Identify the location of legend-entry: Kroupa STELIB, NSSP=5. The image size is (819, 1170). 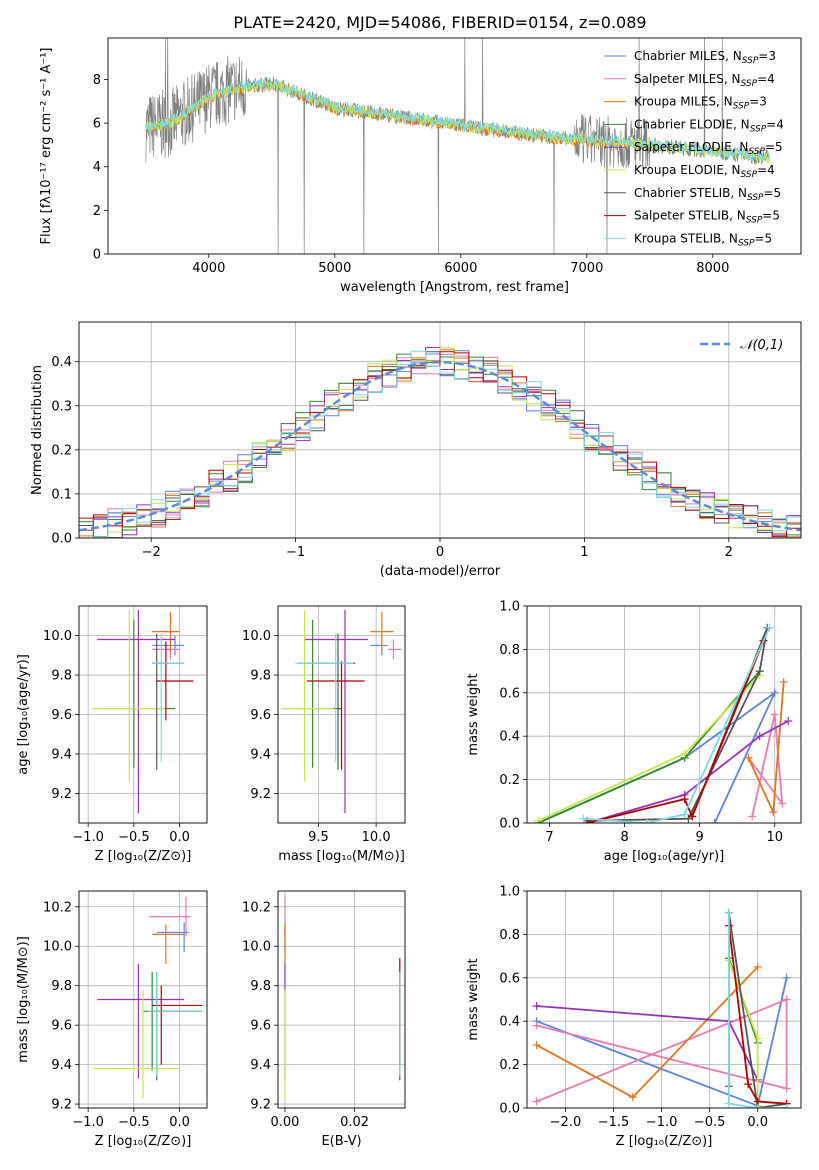
(703, 239).